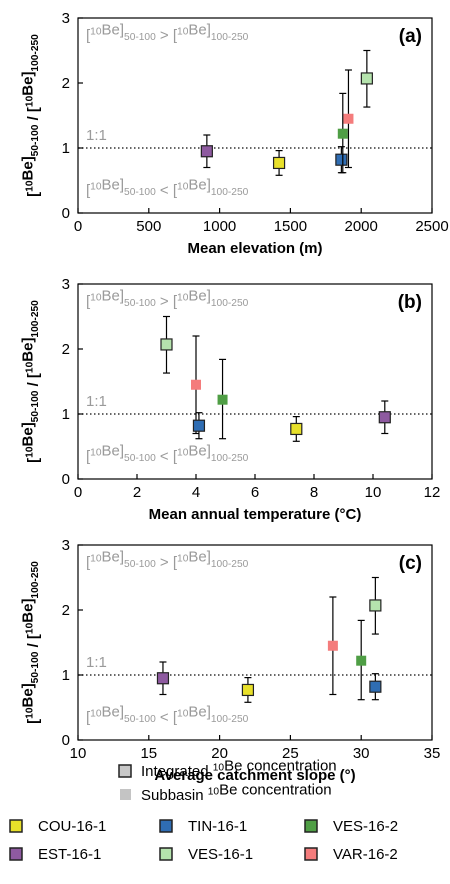 This screenshot has width=450, height=884. I want to click on legend-integrated-label: Integrated 10Be concentration, so click(239, 768).